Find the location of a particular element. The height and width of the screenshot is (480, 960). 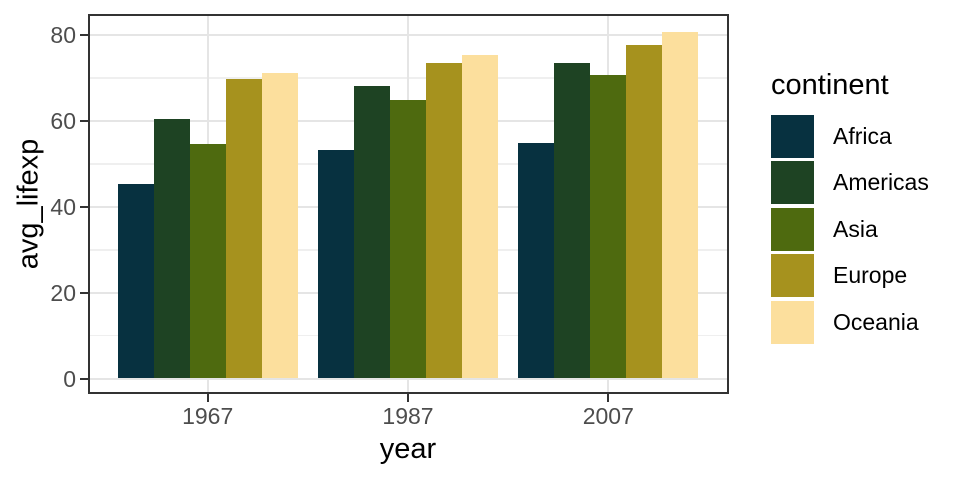

legend-item-americas: Americas is located at coordinates (850, 183).